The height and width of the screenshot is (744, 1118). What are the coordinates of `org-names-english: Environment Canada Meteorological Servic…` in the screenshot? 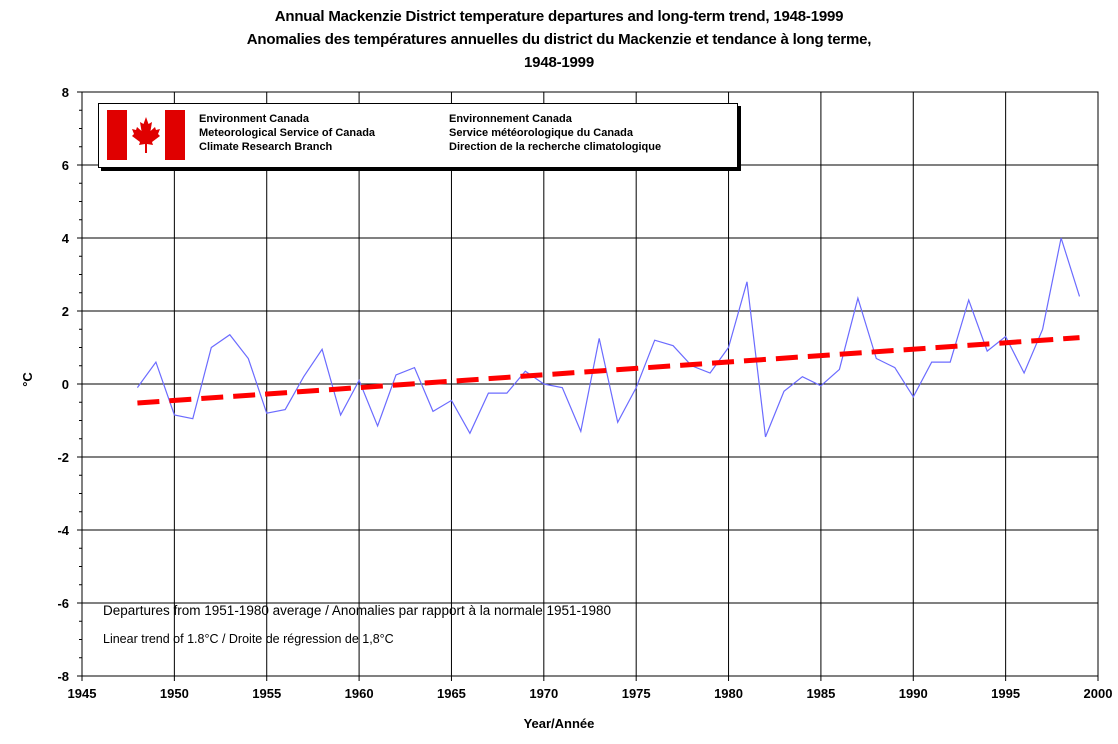 It's located at (287, 133).